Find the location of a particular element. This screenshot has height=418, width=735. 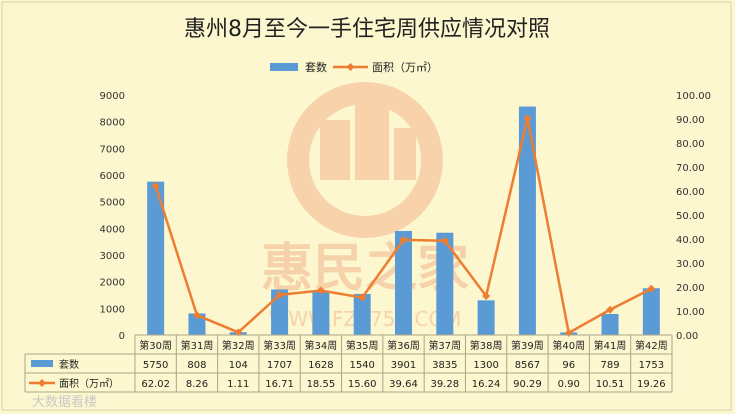

bar-data-label: 1753 is located at coordinates (651, 365).